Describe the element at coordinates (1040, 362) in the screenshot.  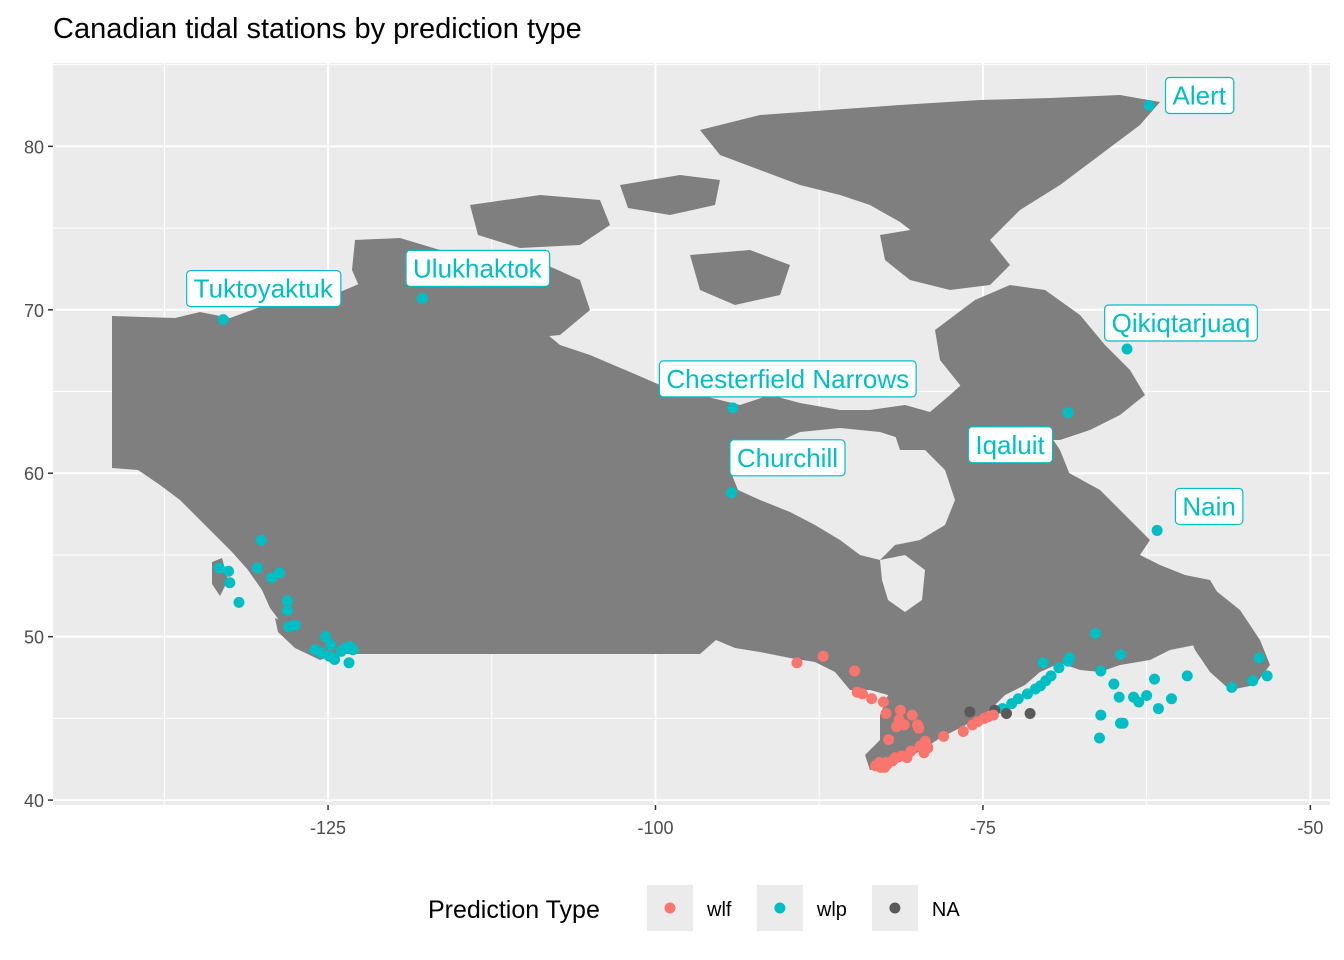
I see `baffin-island` at that location.